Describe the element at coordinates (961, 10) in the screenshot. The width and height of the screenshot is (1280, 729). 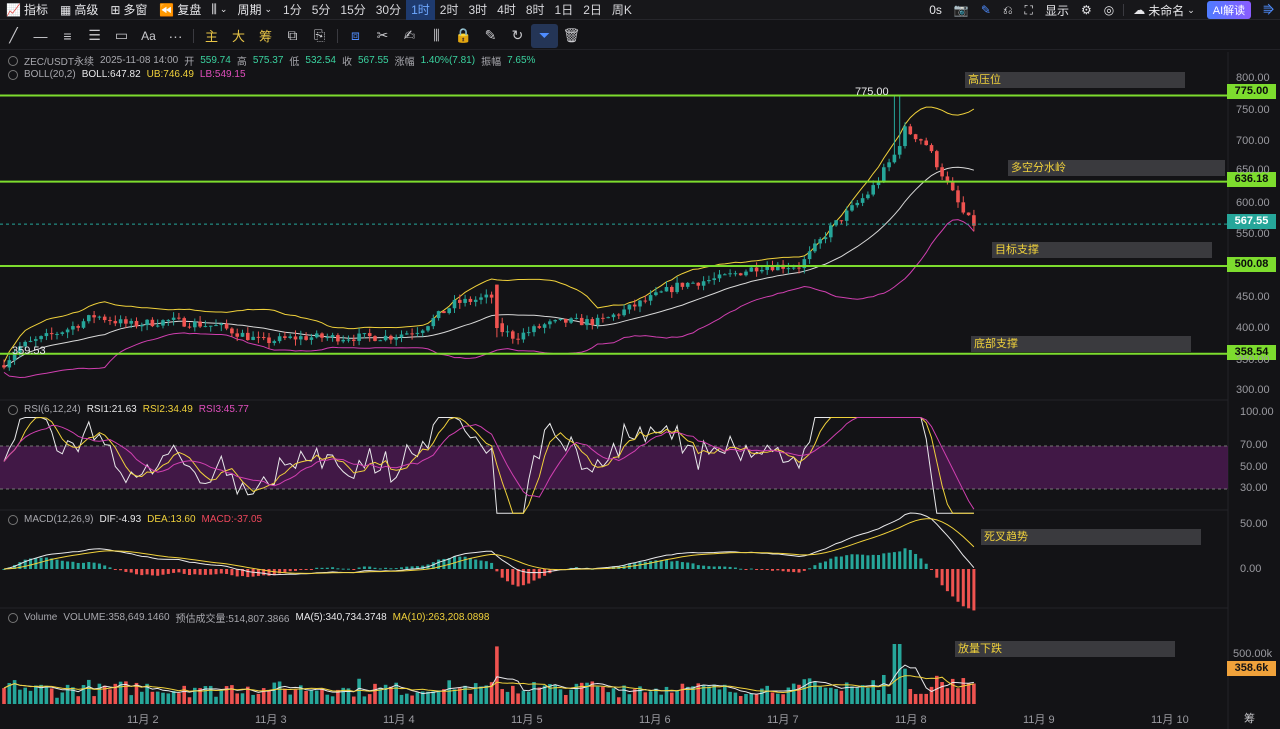
I see `camera-icon: 📷` at that location.